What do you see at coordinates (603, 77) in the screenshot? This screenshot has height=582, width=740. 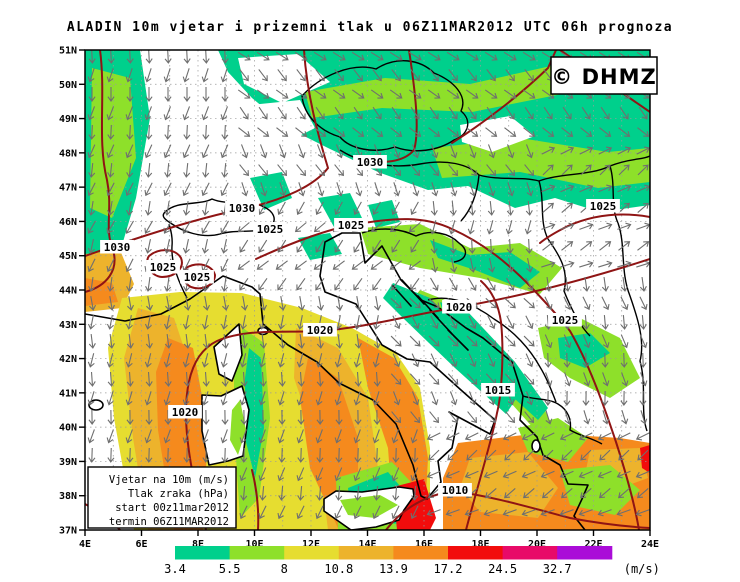 I see `dhmz-logo-text: © DHMZ` at bounding box center [603, 77].